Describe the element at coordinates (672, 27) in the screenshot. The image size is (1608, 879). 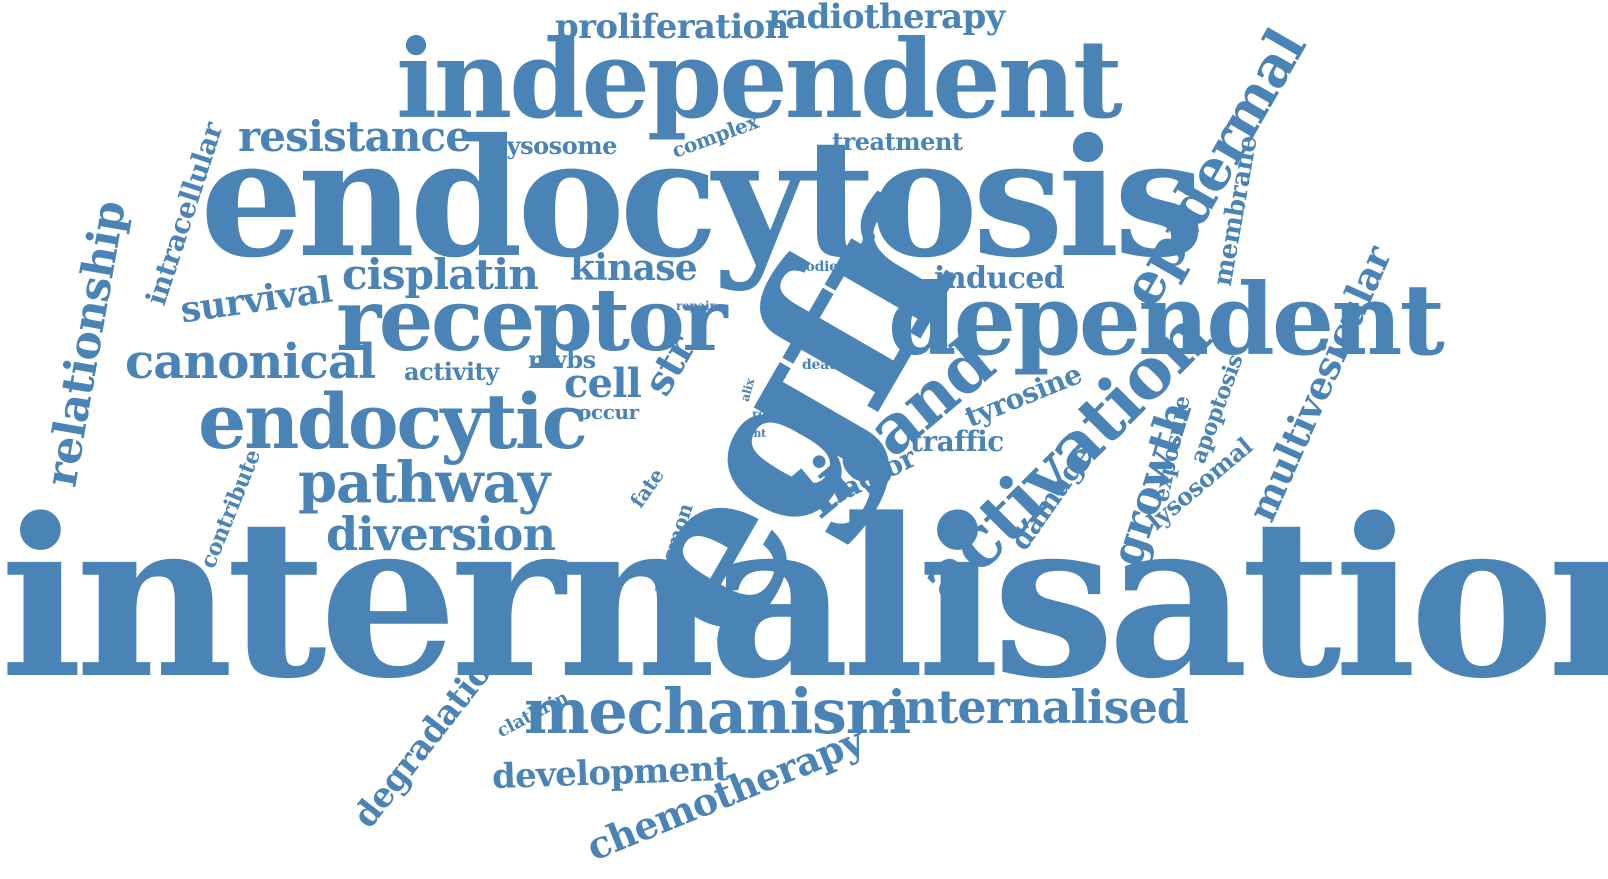
I see `word-proliferation: proliferation` at that location.